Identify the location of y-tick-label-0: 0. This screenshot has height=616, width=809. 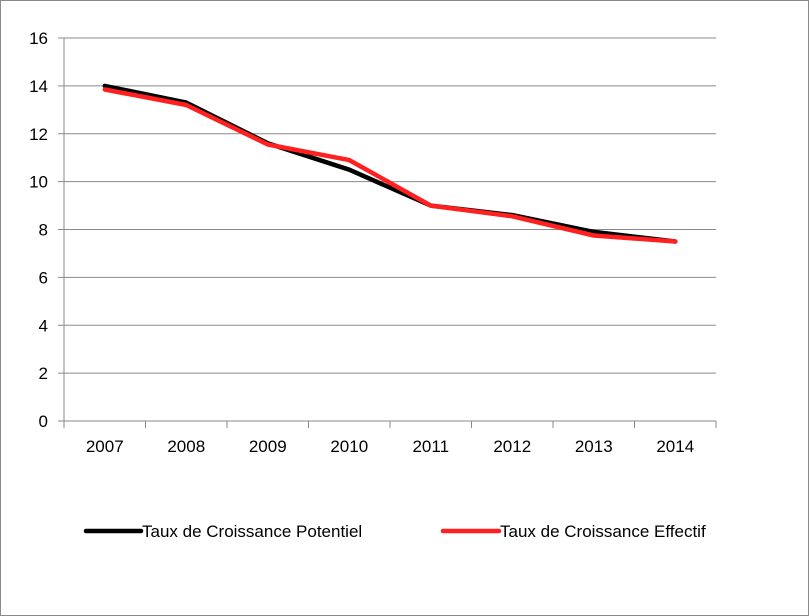
(43, 421).